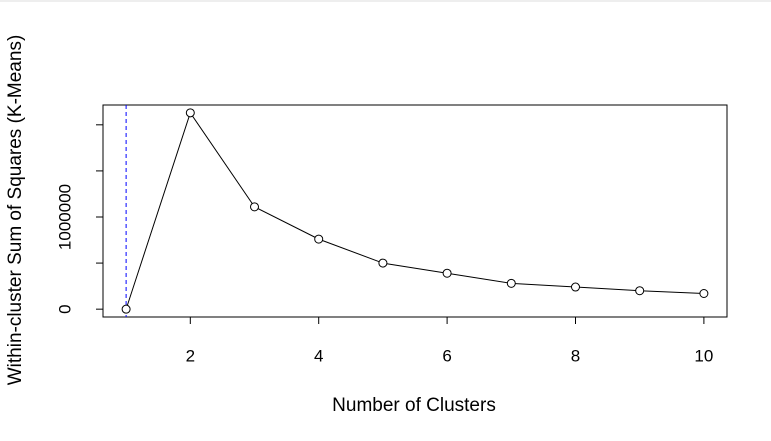 The height and width of the screenshot is (441, 771). I want to click on x-tick-label: 10, so click(703, 355).